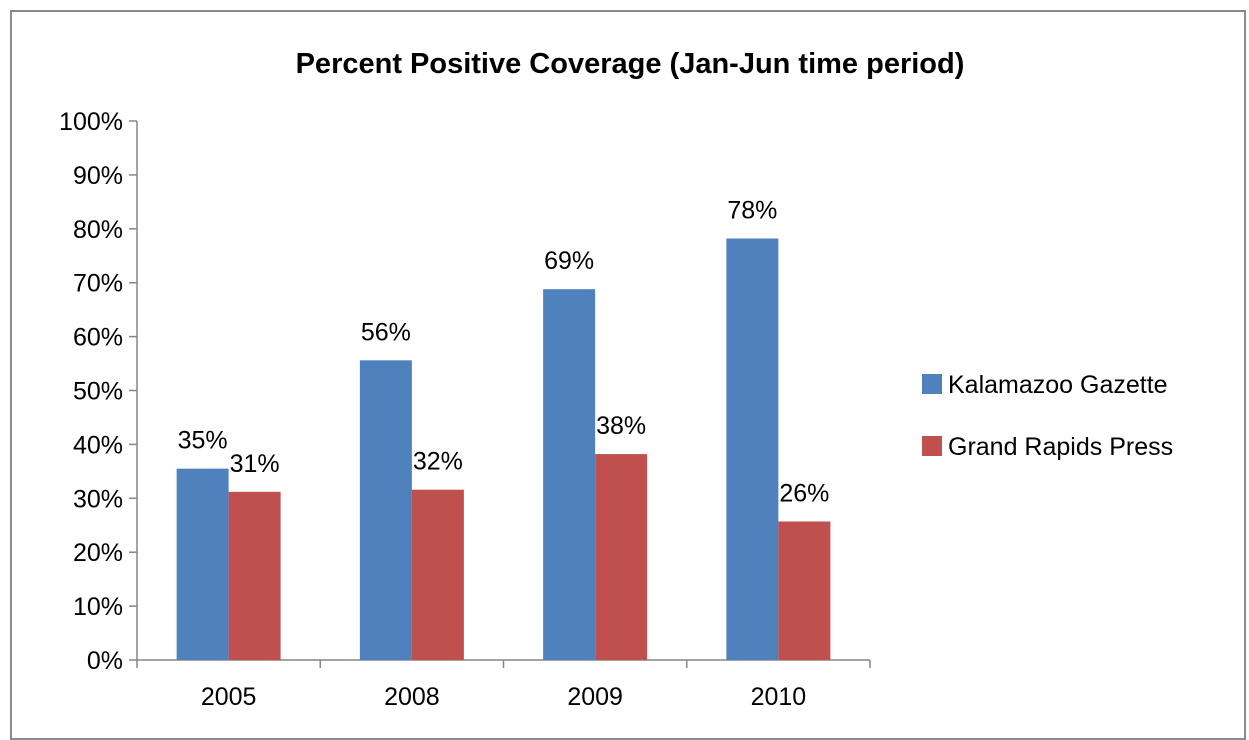  What do you see at coordinates (229, 697) in the screenshot?
I see `x-tick-label: 2005` at bounding box center [229, 697].